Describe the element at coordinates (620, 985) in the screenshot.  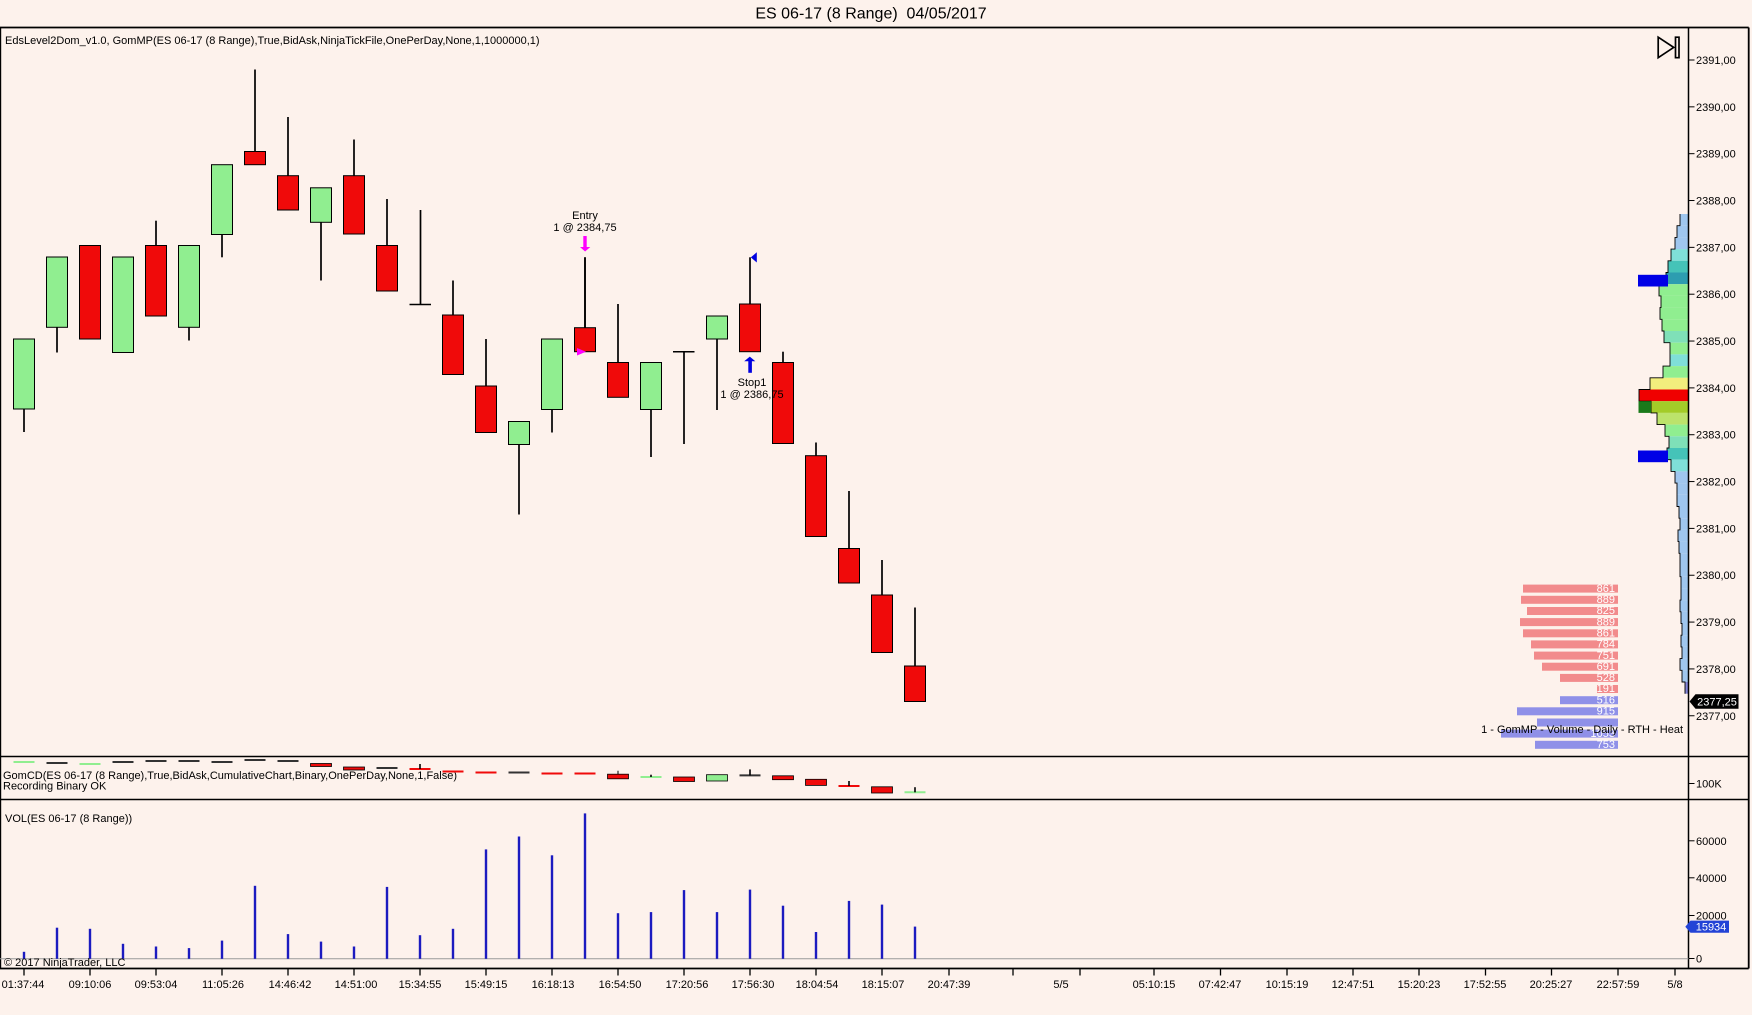
I see `svg-text: 16:54:50` at that location.